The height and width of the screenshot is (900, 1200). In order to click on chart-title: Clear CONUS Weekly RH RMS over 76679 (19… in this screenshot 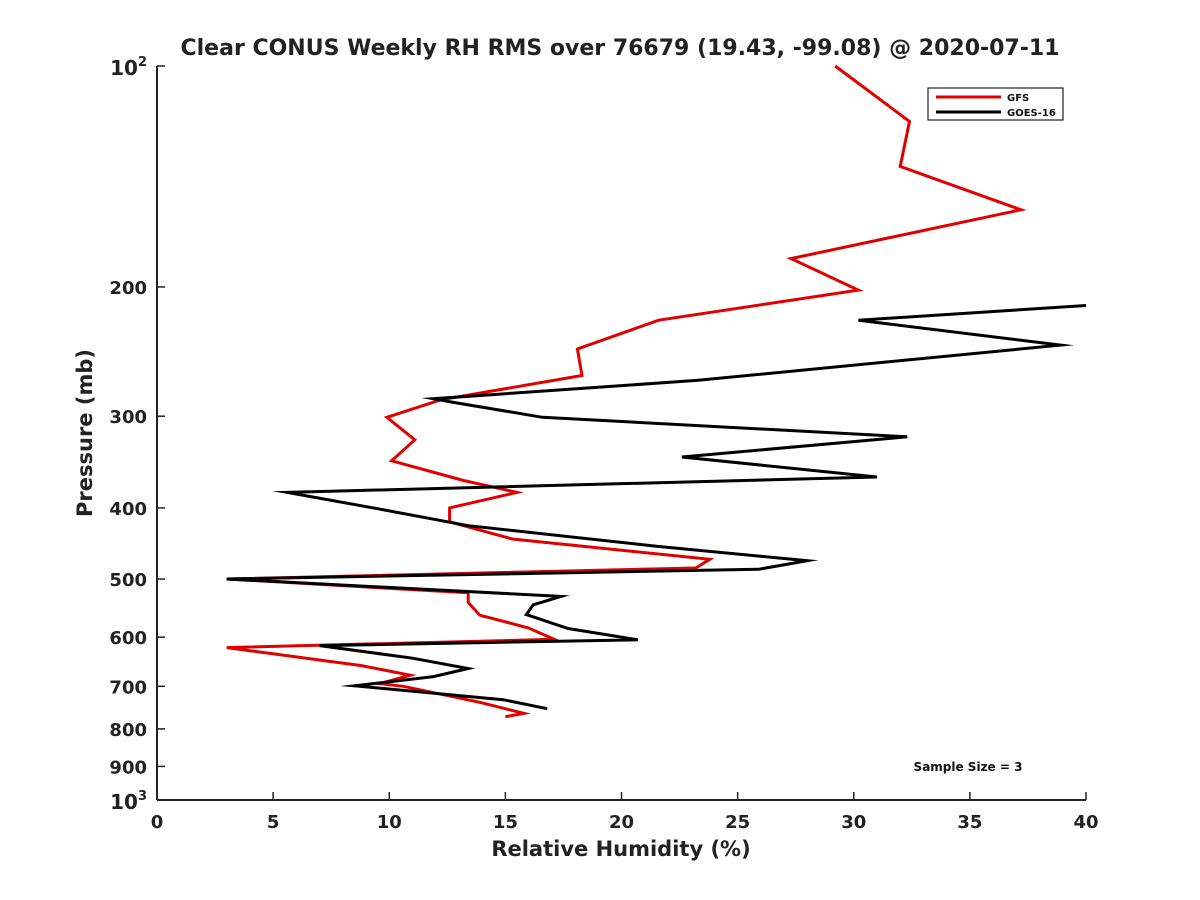, I will do `click(620, 48)`.